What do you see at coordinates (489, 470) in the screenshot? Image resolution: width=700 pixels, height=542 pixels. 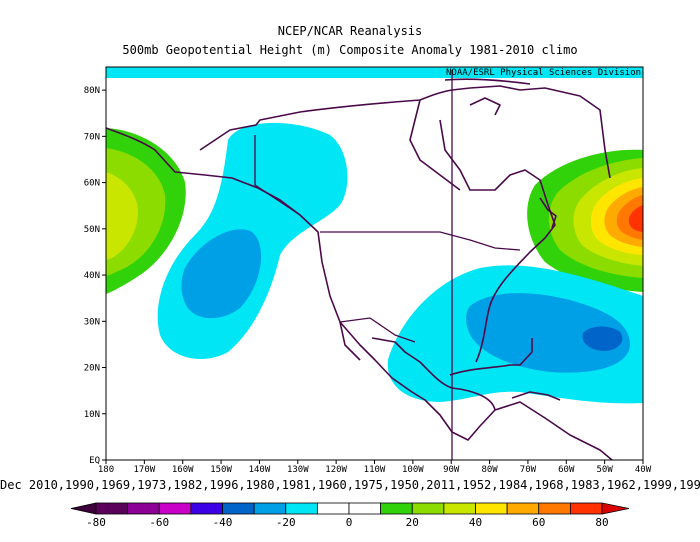 I see `lon-tick-label: 80W` at bounding box center [489, 470].